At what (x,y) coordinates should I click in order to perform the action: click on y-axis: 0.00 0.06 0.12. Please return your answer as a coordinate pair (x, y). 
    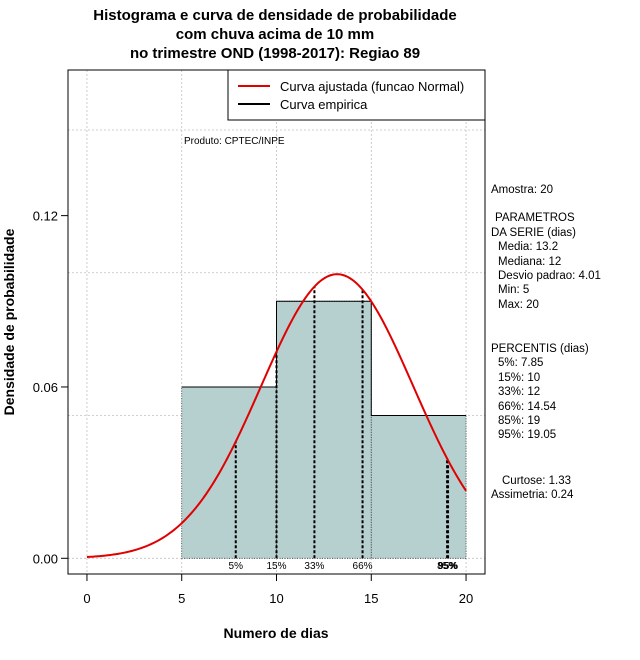
    Looking at the image, I should click on (51, 387).